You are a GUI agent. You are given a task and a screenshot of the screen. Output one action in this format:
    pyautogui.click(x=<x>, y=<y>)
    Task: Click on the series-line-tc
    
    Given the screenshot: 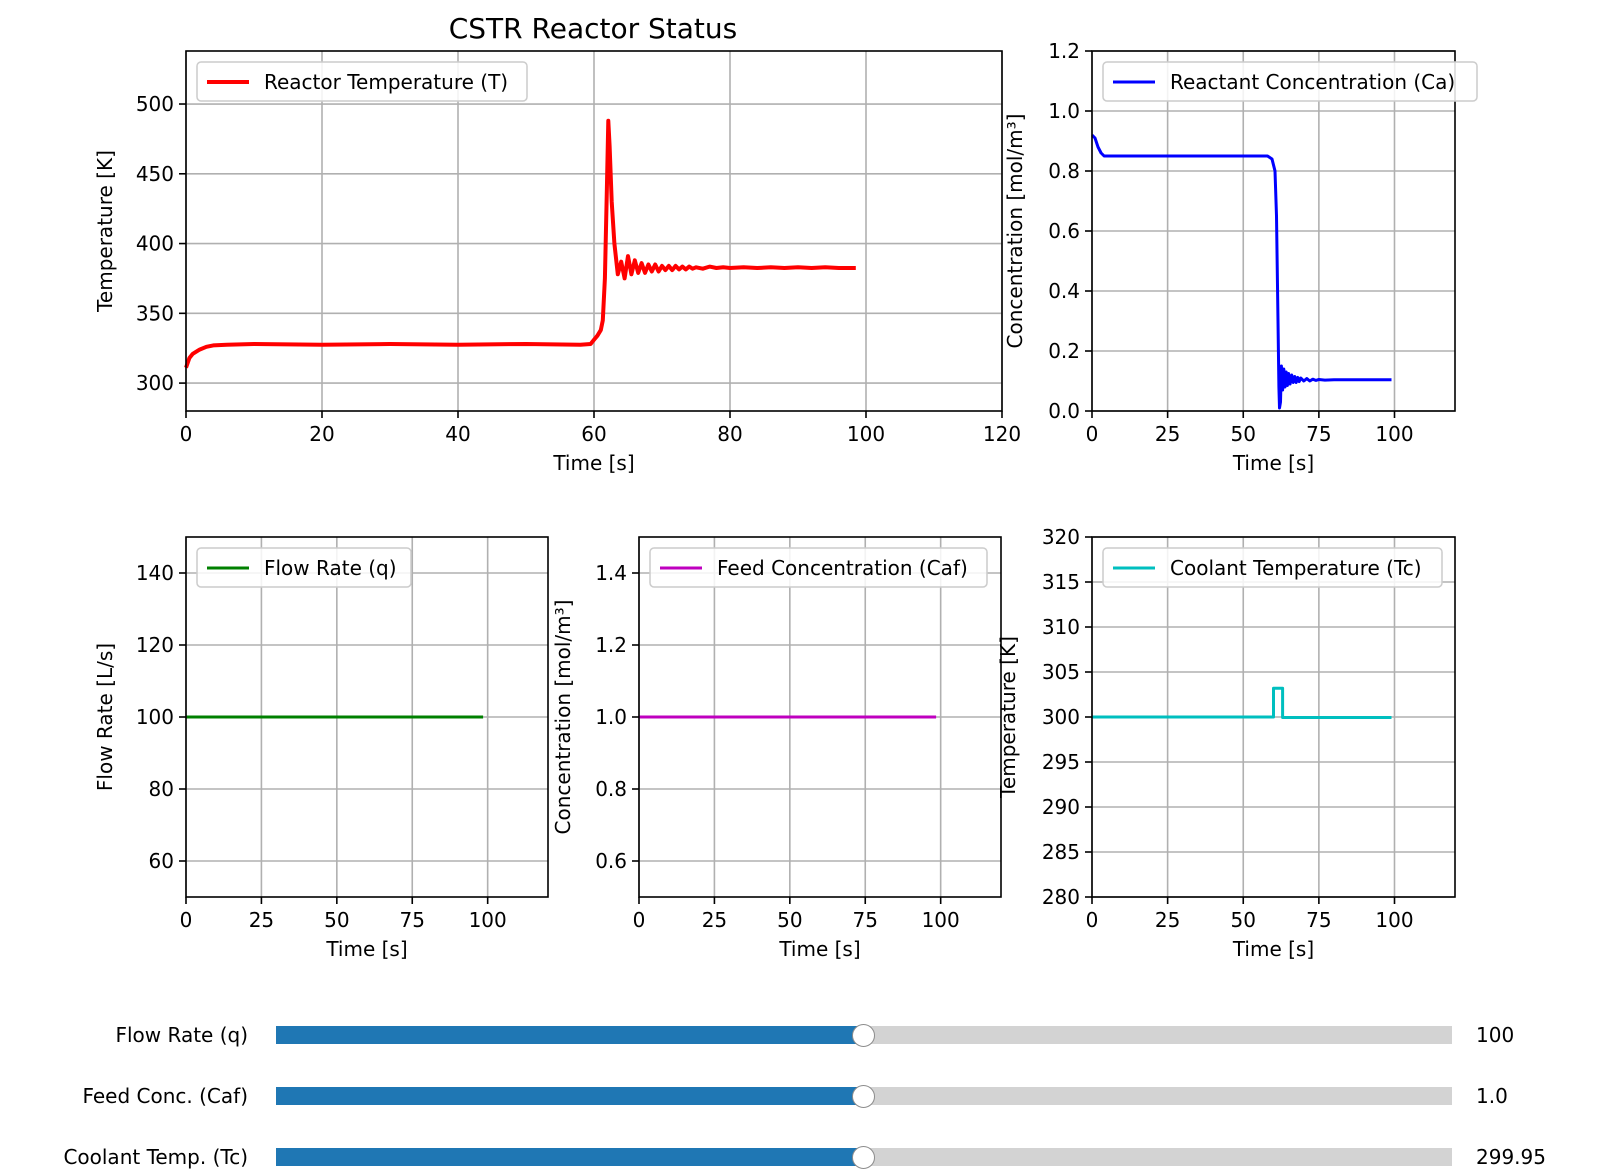 What is the action you would take?
    pyautogui.click(x=1242, y=702)
    